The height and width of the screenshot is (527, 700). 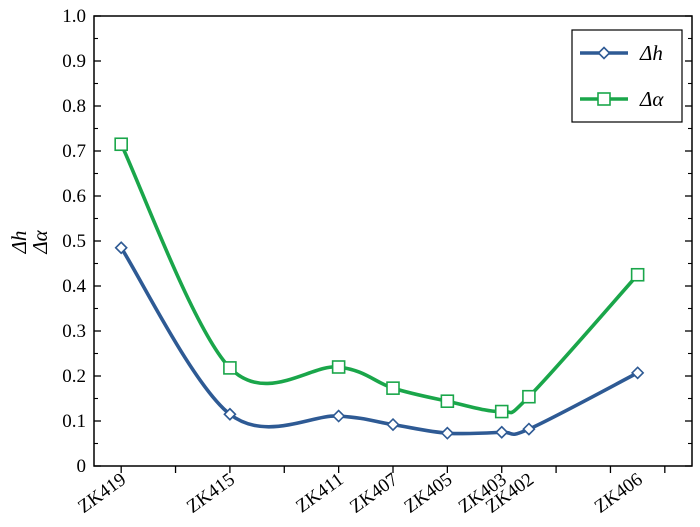 What do you see at coordinates (501, 411) in the screenshot?
I see `series-1-point-zk403` at bounding box center [501, 411].